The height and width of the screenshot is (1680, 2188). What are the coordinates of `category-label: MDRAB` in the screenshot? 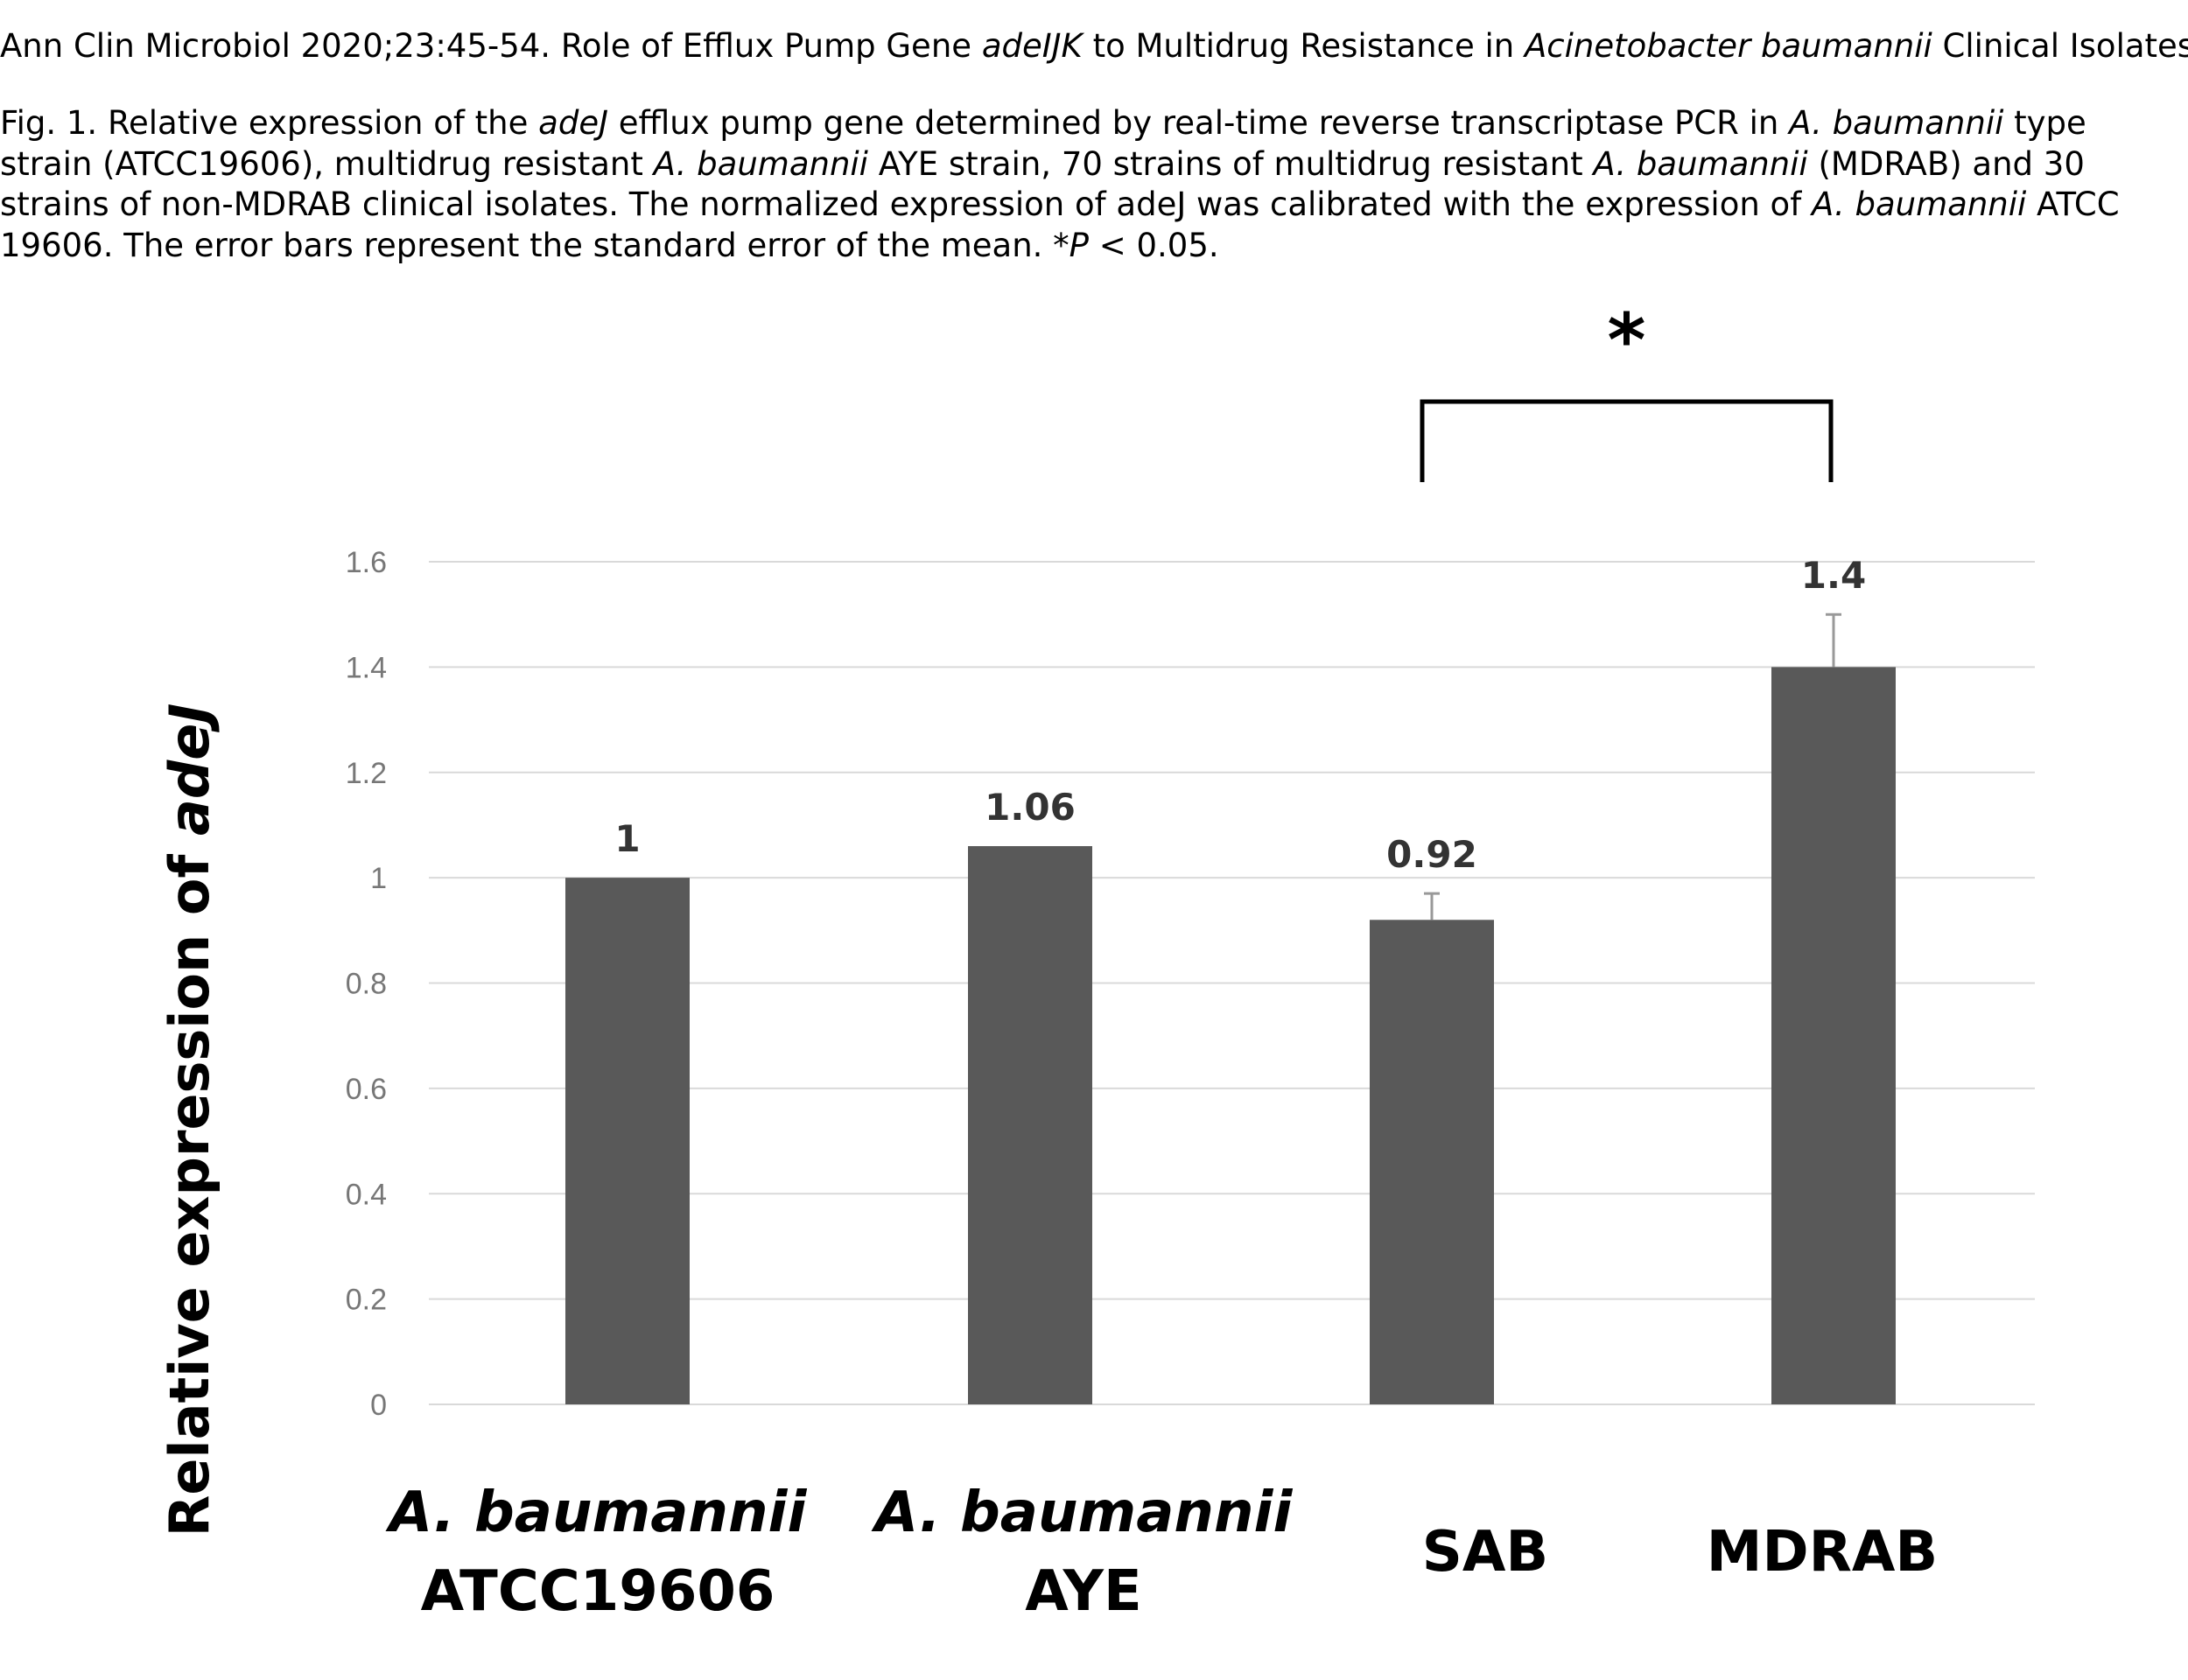 It's located at (1823, 1552).